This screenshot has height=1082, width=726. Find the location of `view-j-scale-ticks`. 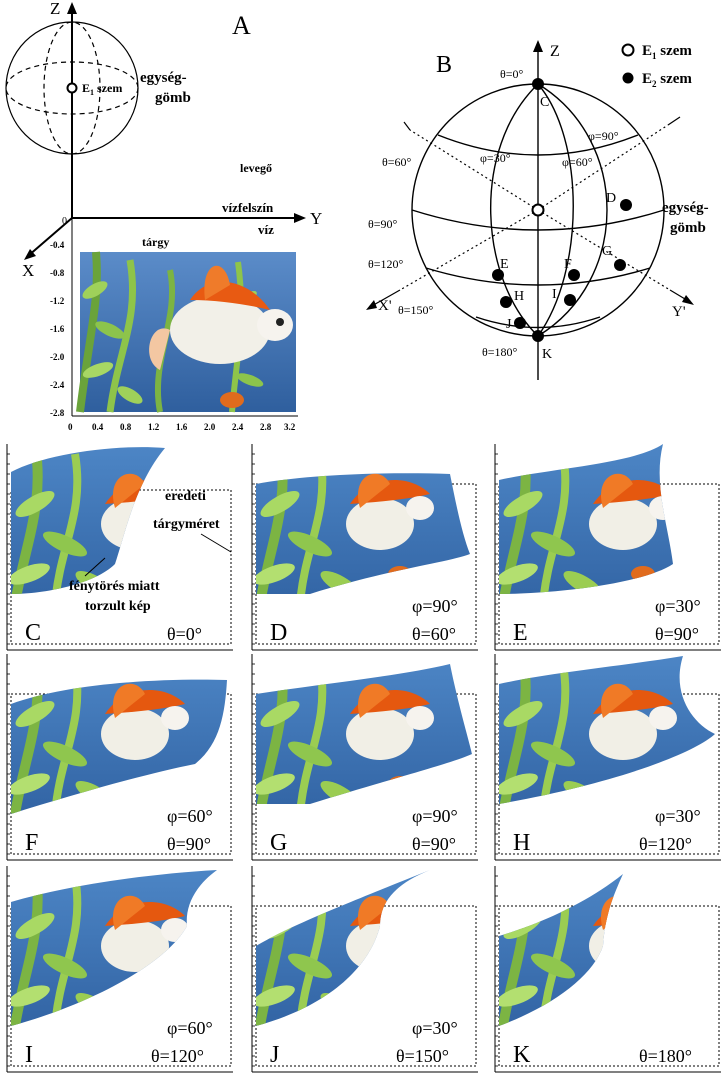

view-j-scale-ticks is located at coordinates (253, 971).